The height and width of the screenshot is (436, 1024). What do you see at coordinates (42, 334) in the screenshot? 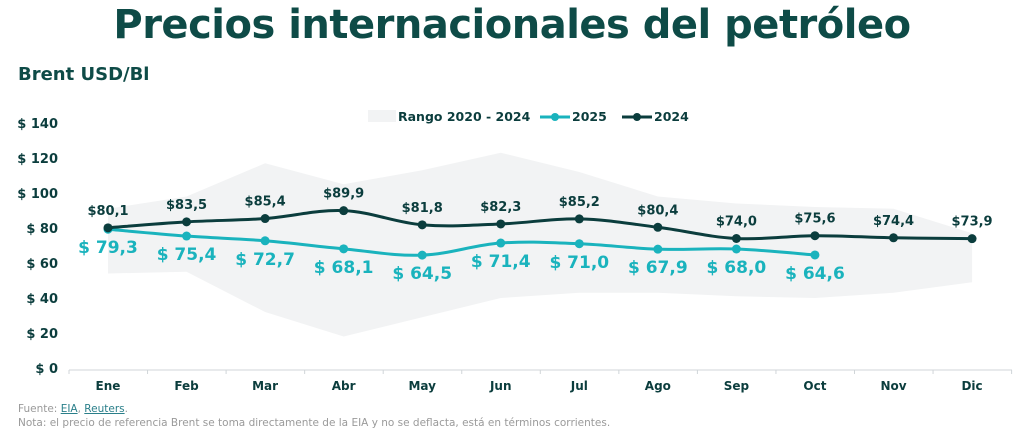
I see `y-tick-label: $ 20` at bounding box center [42, 334].